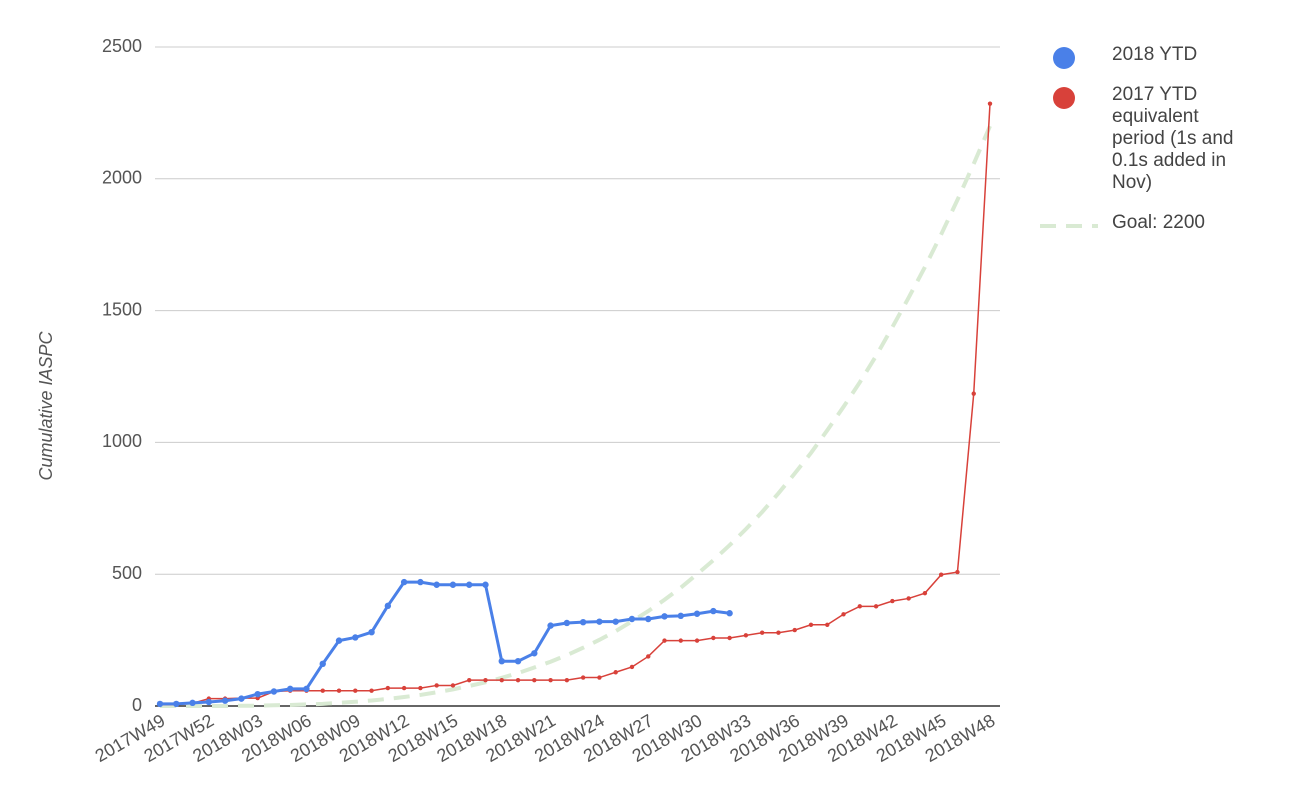 Image resolution: width=1290 pixels, height=799 pixels. Describe the element at coordinates (1158, 222) in the screenshot. I see `legend-label: Goal: 2200` at that location.